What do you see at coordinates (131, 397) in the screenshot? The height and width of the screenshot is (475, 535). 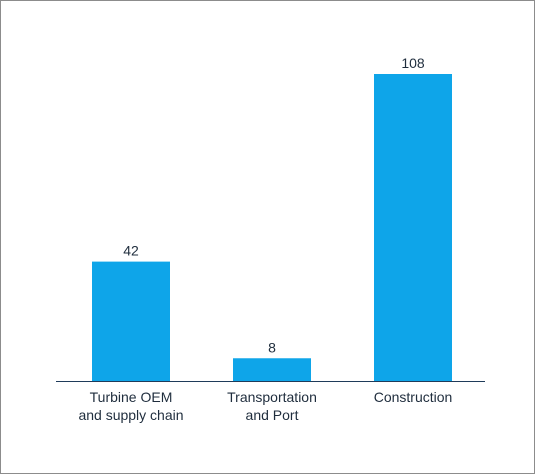 I see `category-label-line: Turbine OEM` at bounding box center [131, 397].